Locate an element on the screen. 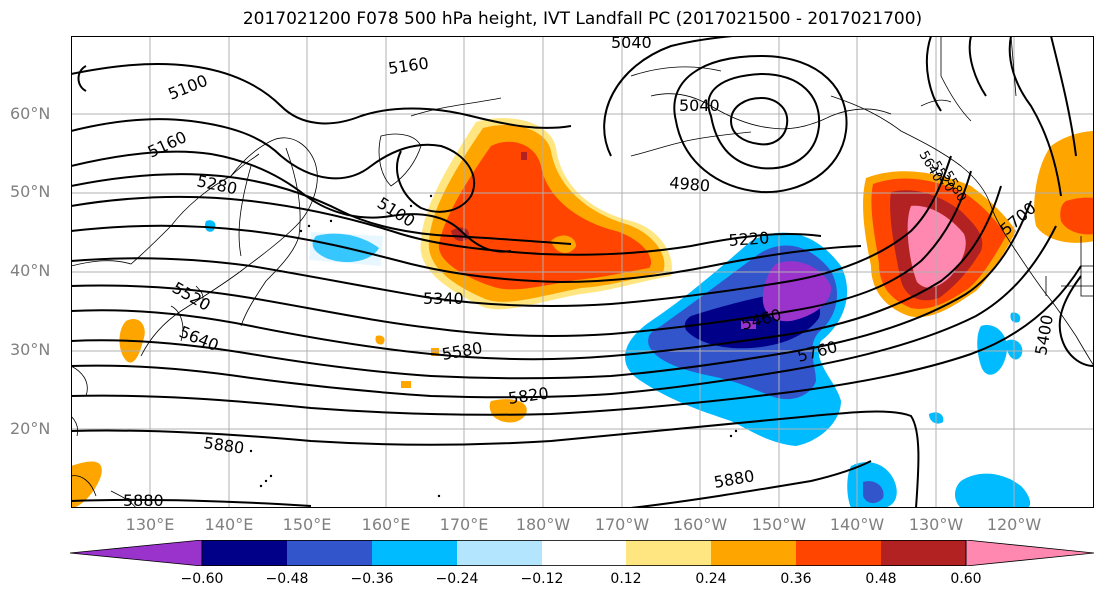 The height and width of the screenshot is (601, 1105). colorbar-tick: −0.12 is located at coordinates (542, 579).